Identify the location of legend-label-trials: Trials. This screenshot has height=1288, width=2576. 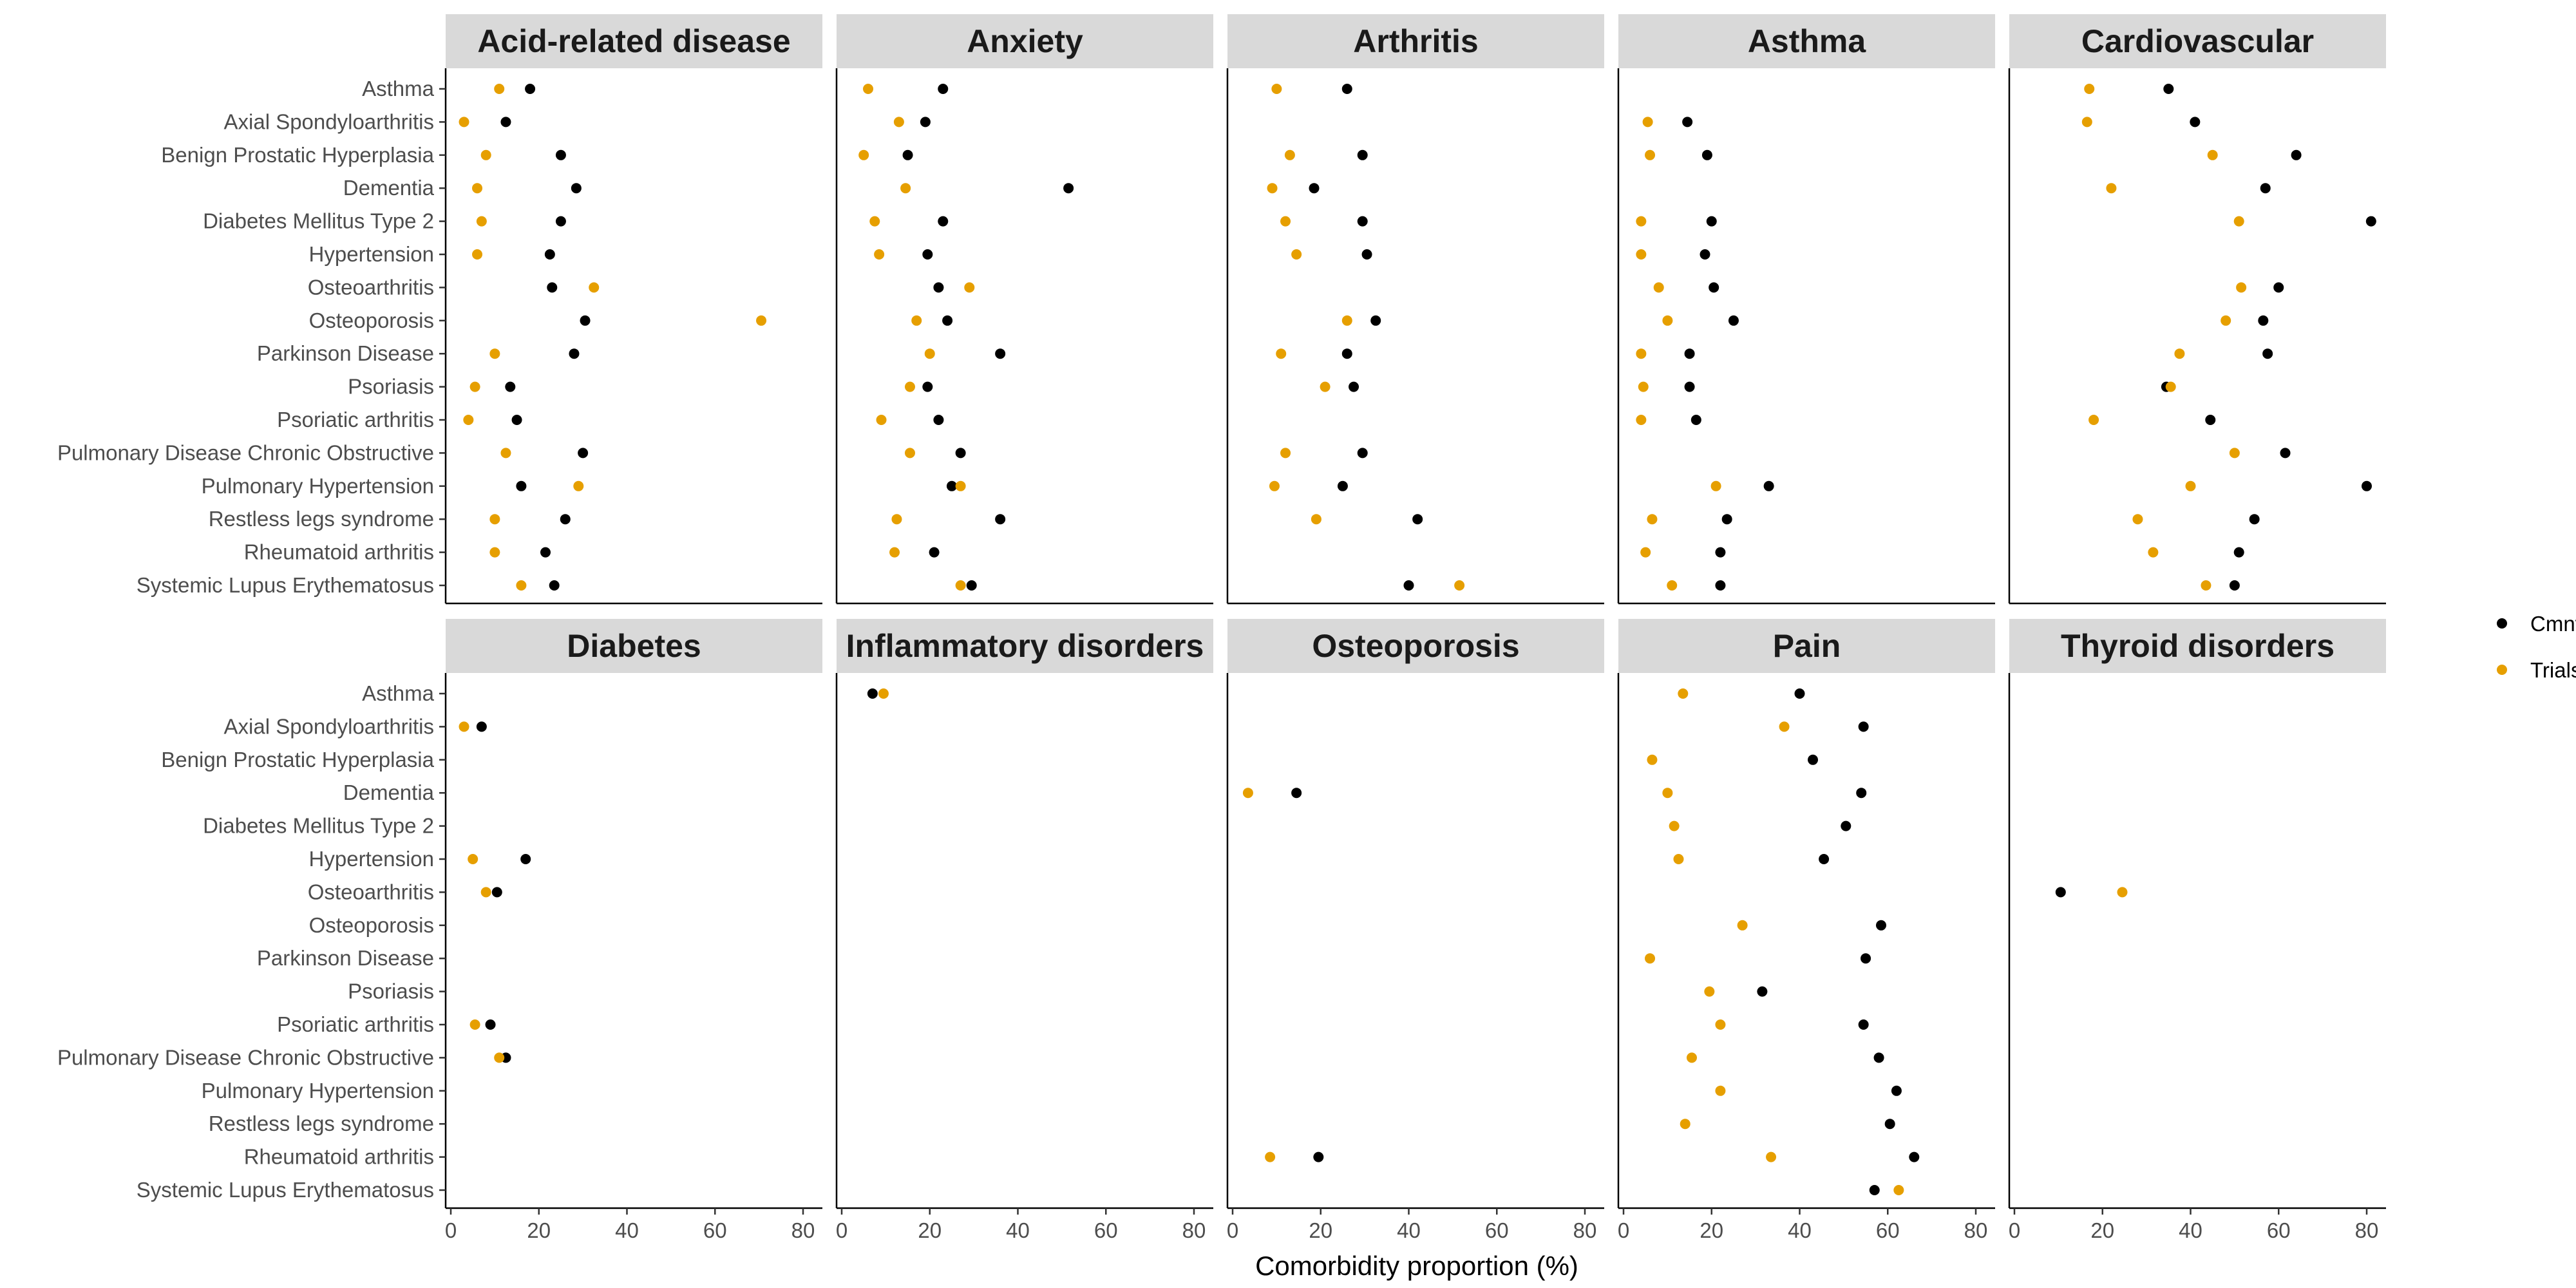
(2553, 670).